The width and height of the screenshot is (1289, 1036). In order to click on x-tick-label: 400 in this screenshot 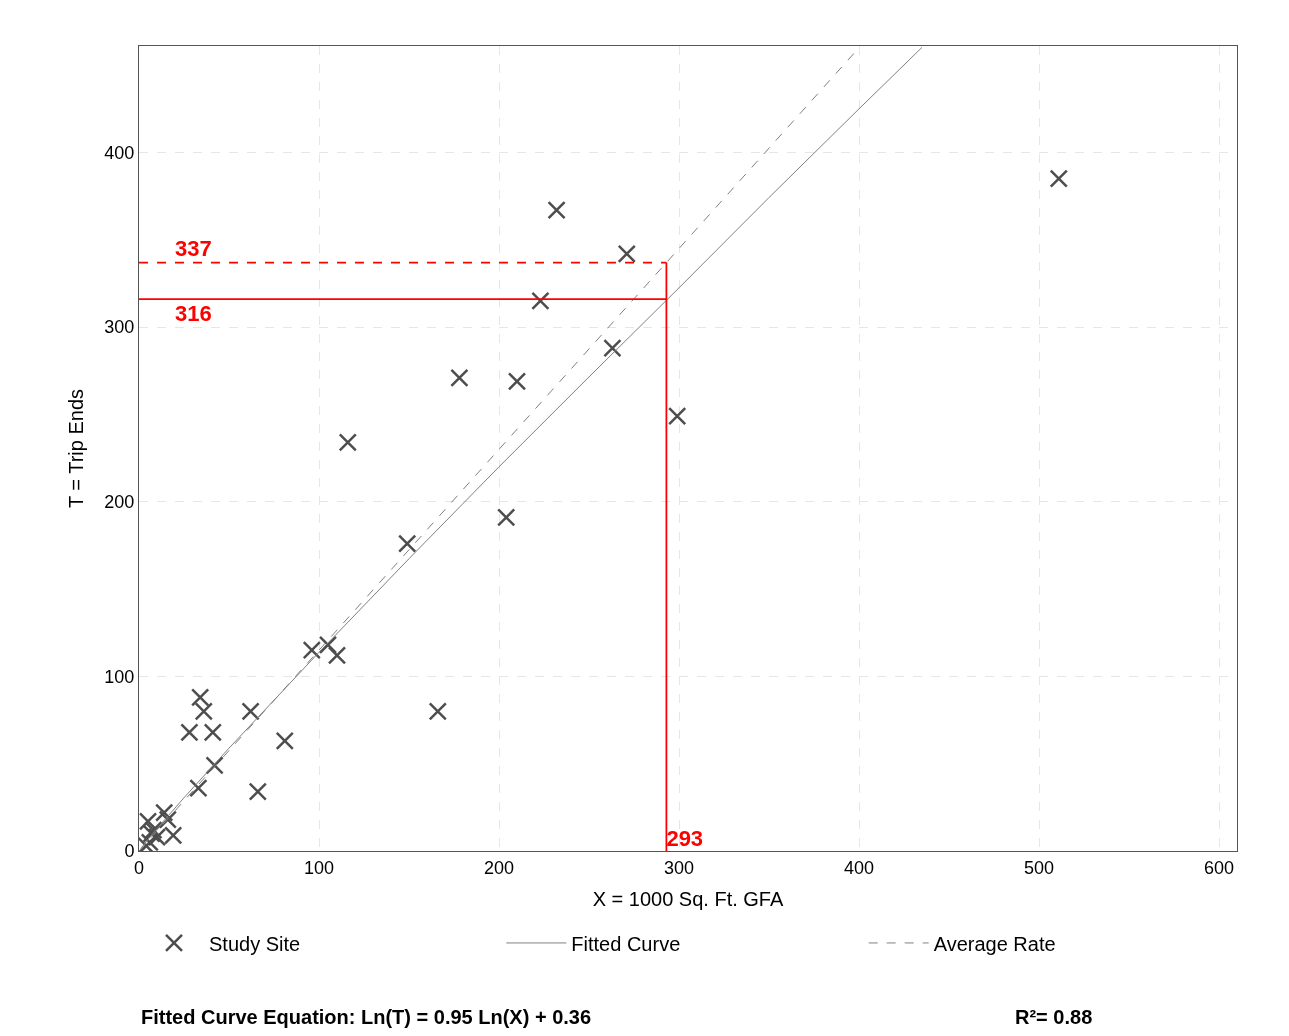, I will do `click(859, 867)`.